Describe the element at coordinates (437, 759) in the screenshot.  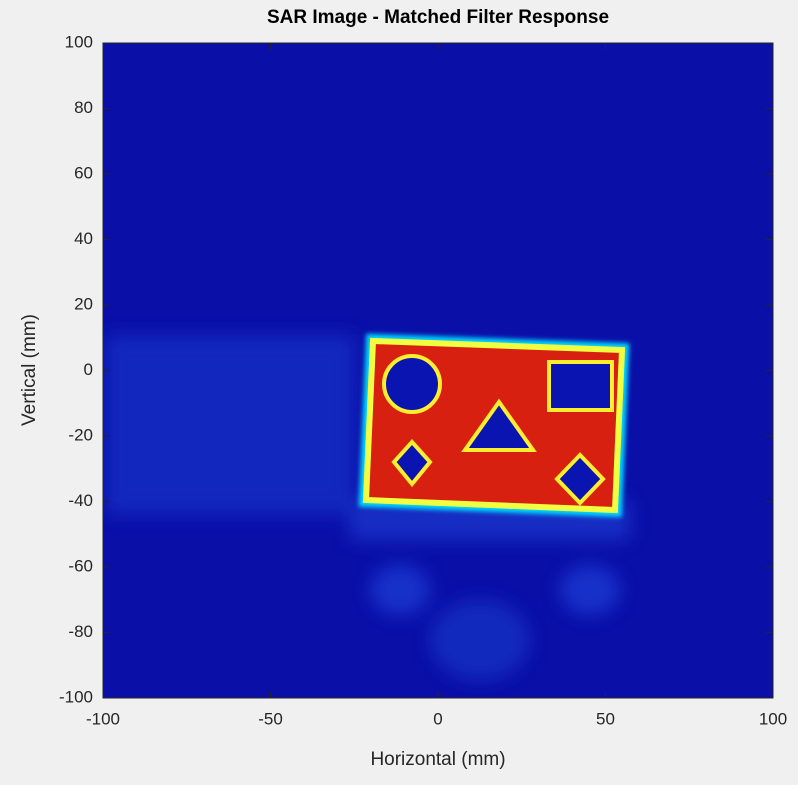
I see `x-axis-label: Horizontal (mm)` at that location.